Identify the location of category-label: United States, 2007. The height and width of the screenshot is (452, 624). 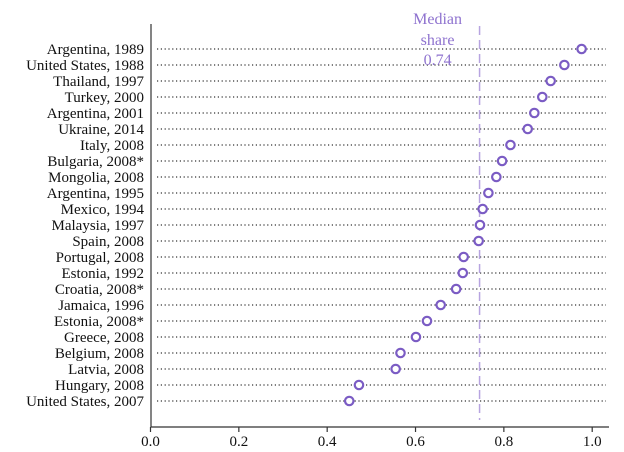
(85, 402).